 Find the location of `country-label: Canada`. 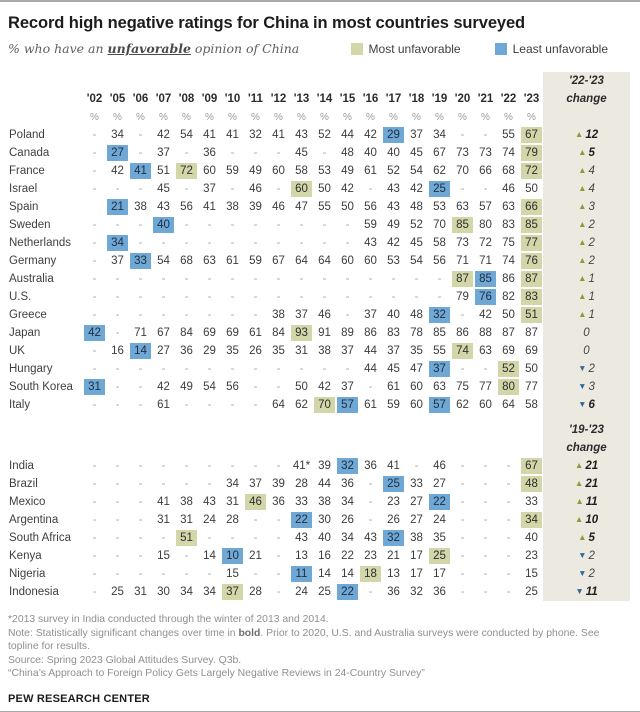

country-label: Canada is located at coordinates (29, 153).